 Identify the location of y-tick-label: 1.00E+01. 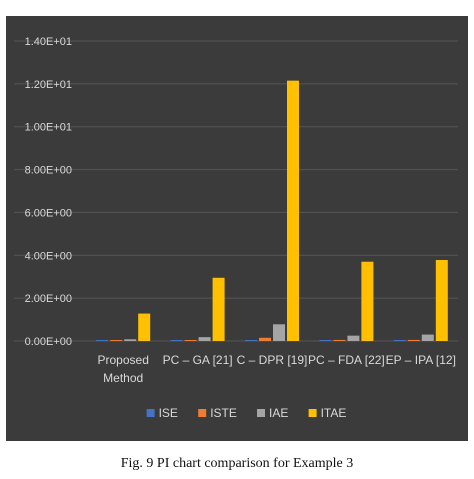
(48, 128).